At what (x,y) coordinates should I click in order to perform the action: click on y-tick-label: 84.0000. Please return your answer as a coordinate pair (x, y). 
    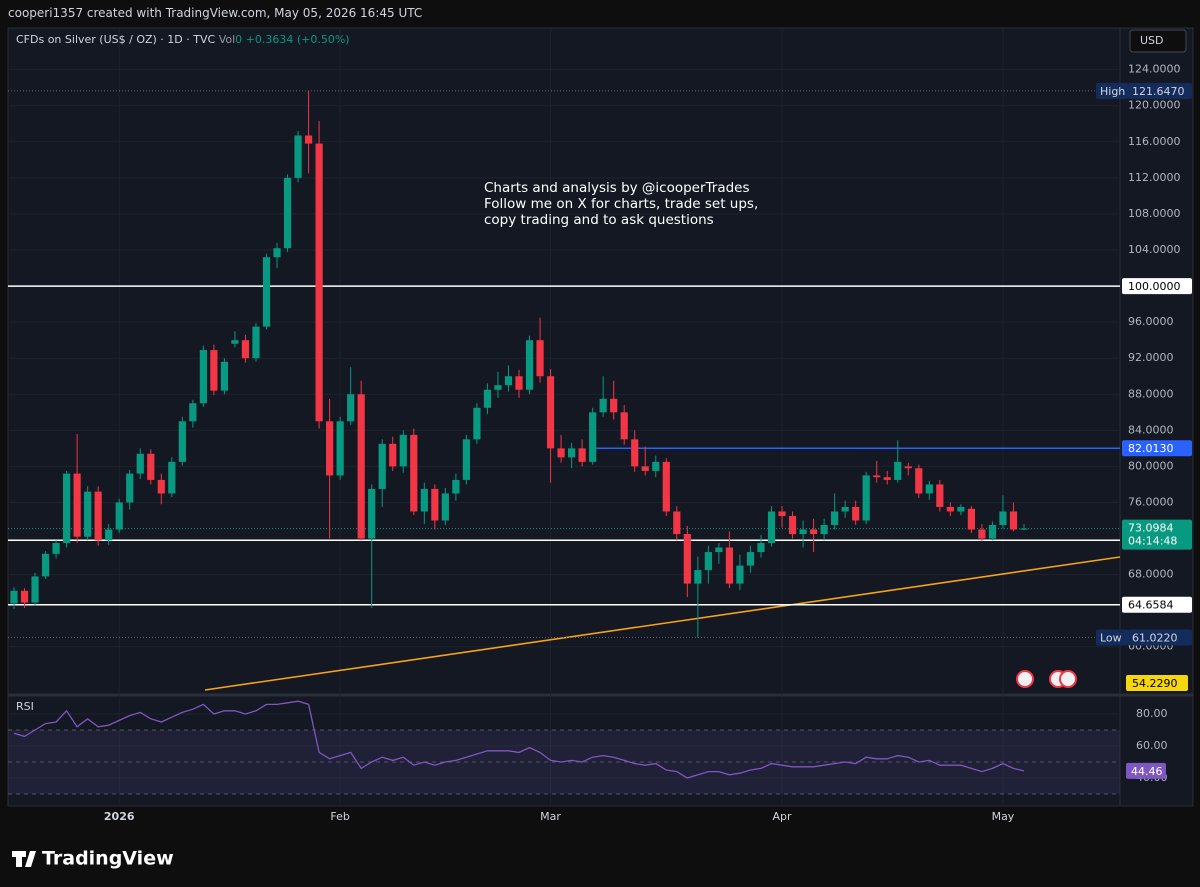
    Looking at the image, I should click on (1151, 429).